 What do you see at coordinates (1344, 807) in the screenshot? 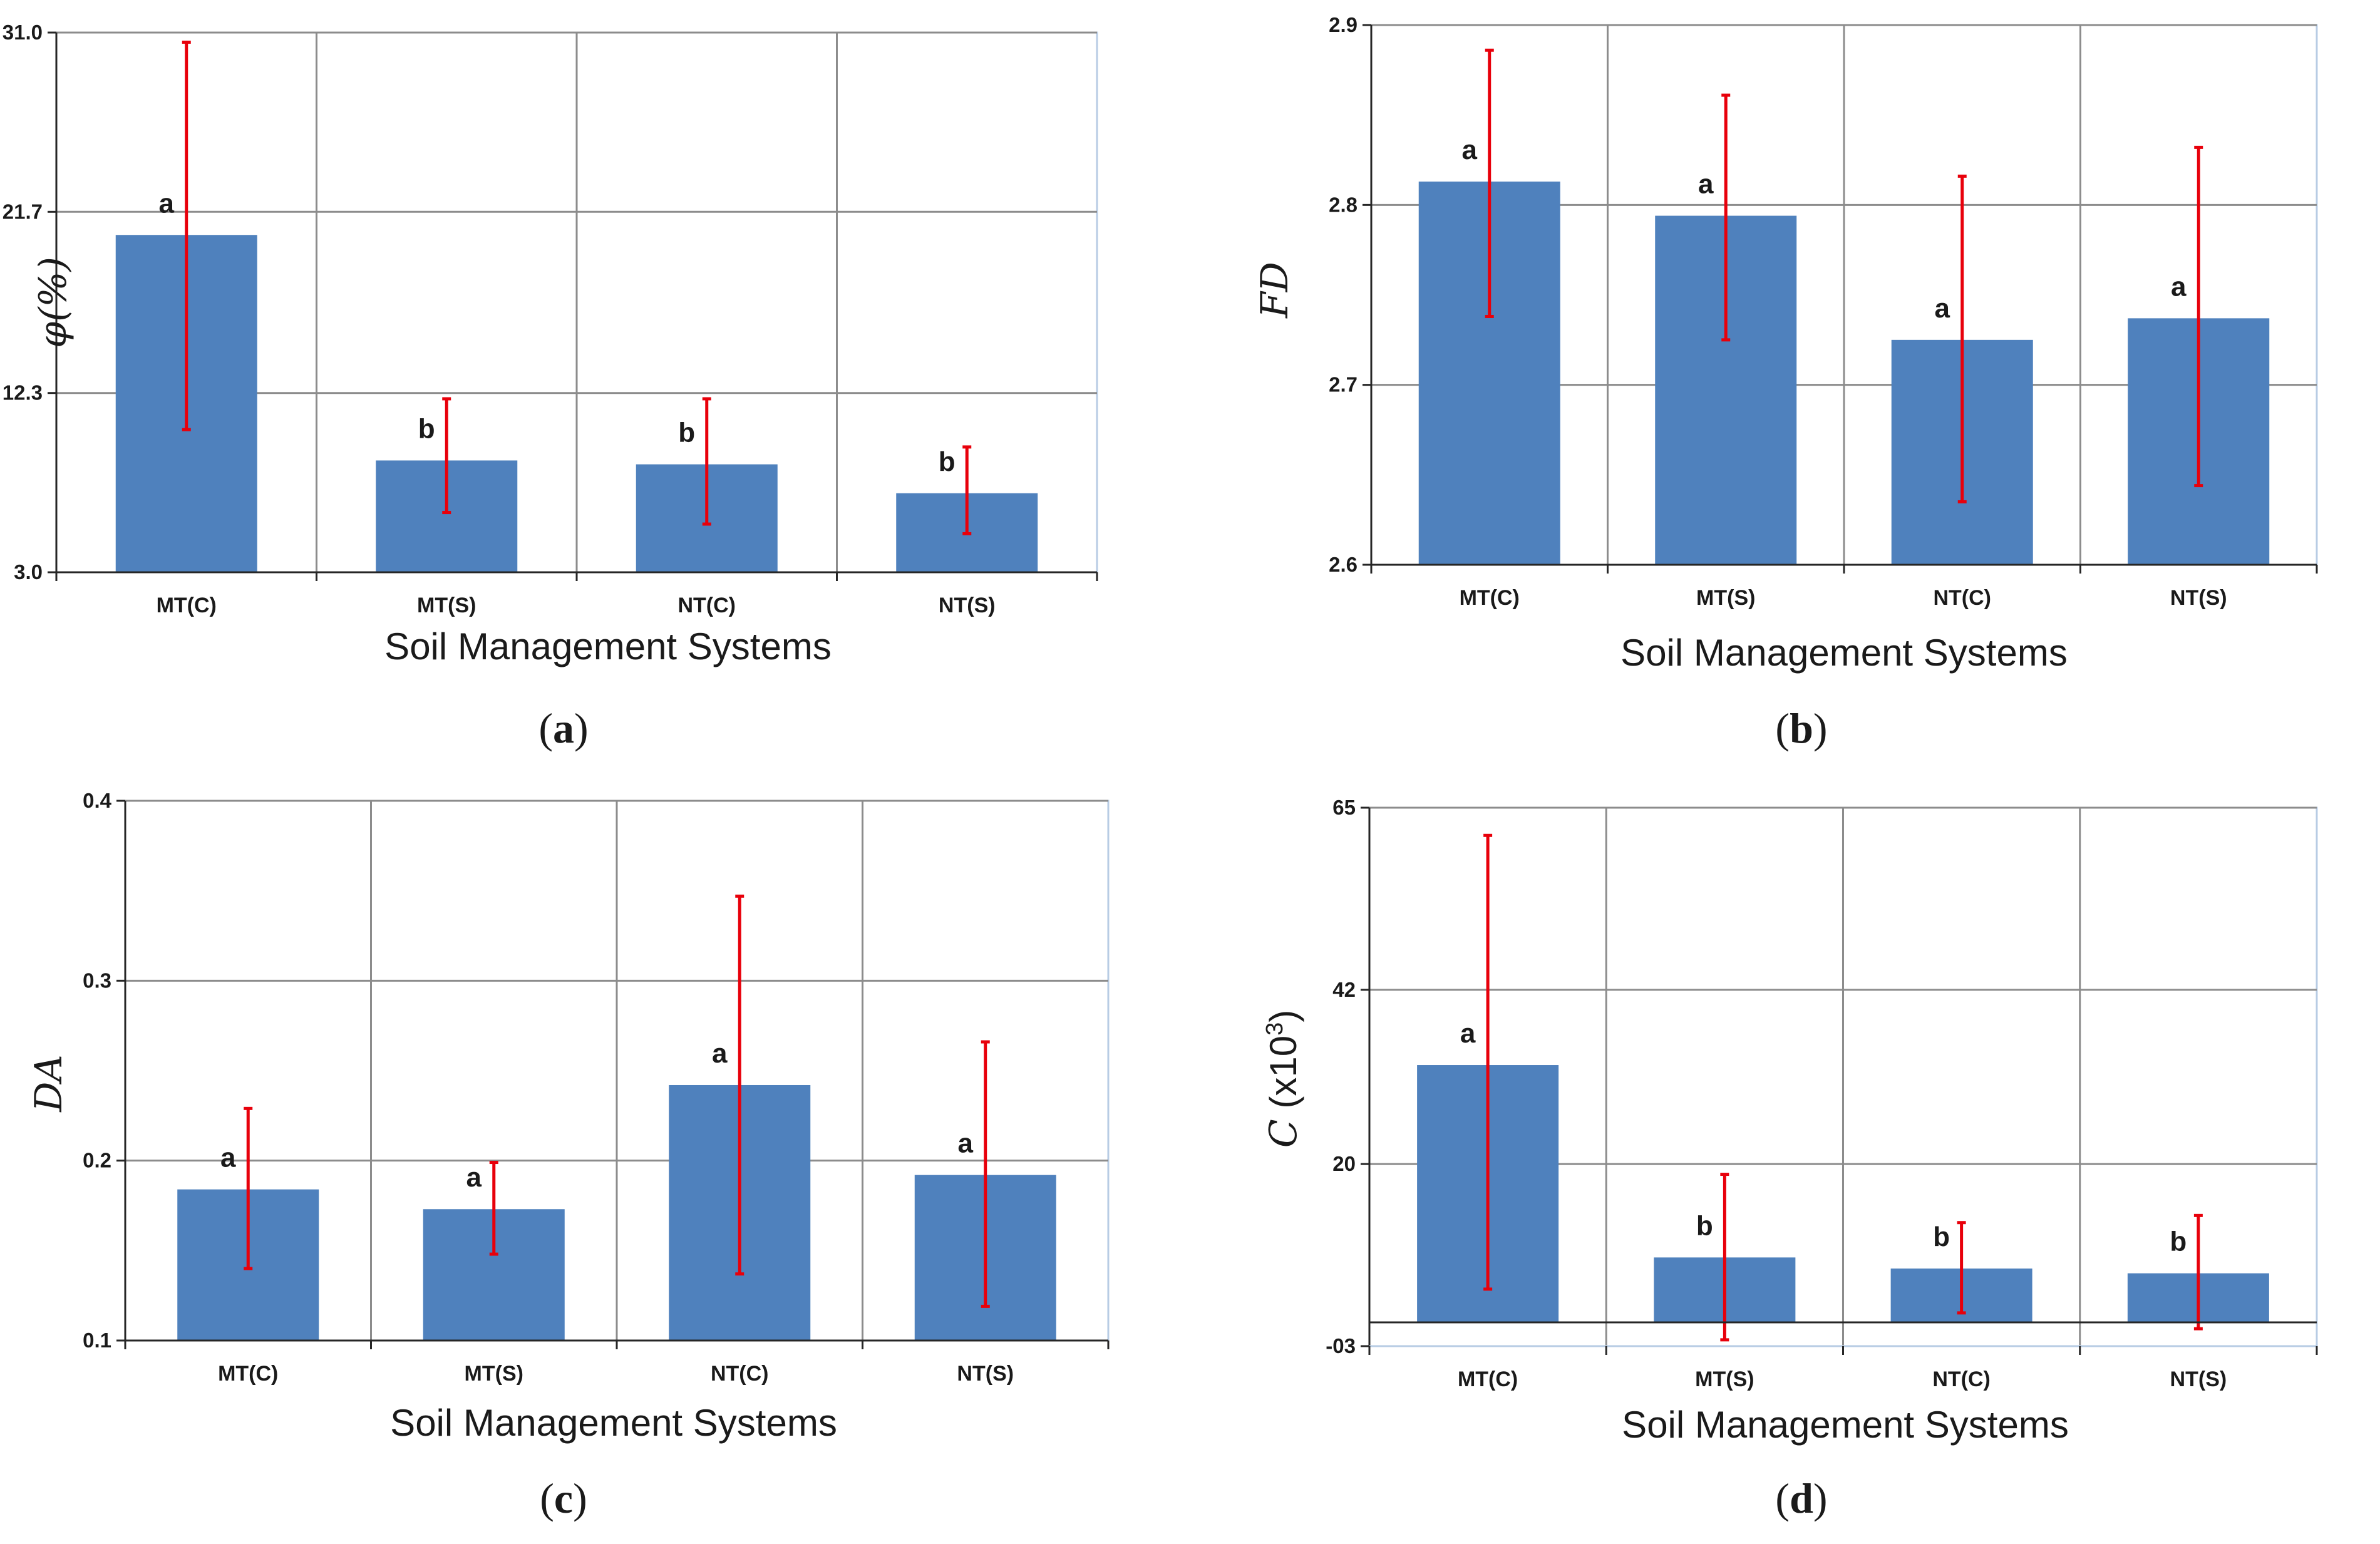
I see `y-tick-label: 65` at bounding box center [1344, 807].